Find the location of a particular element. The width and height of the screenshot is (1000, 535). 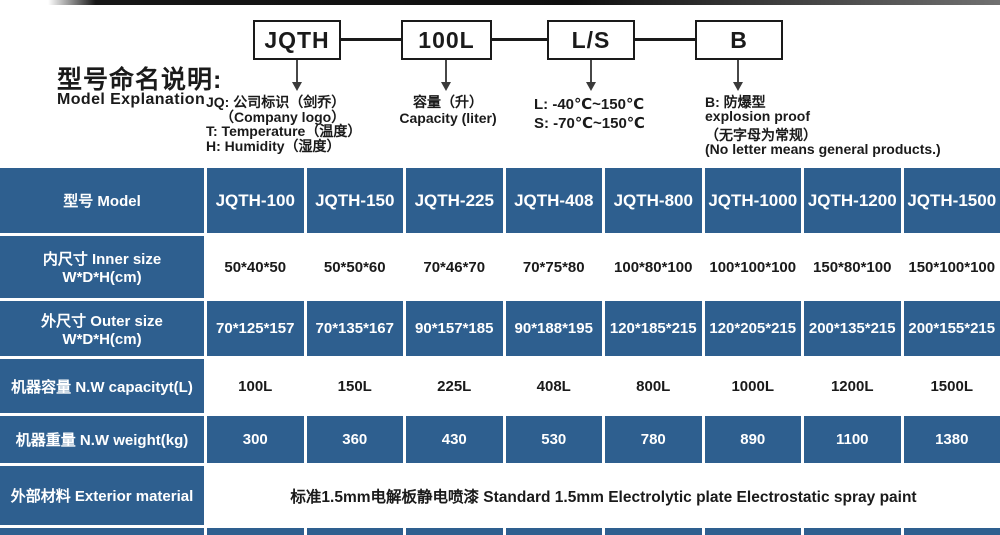

flow-box-temp-range: L/S is located at coordinates (591, 40).